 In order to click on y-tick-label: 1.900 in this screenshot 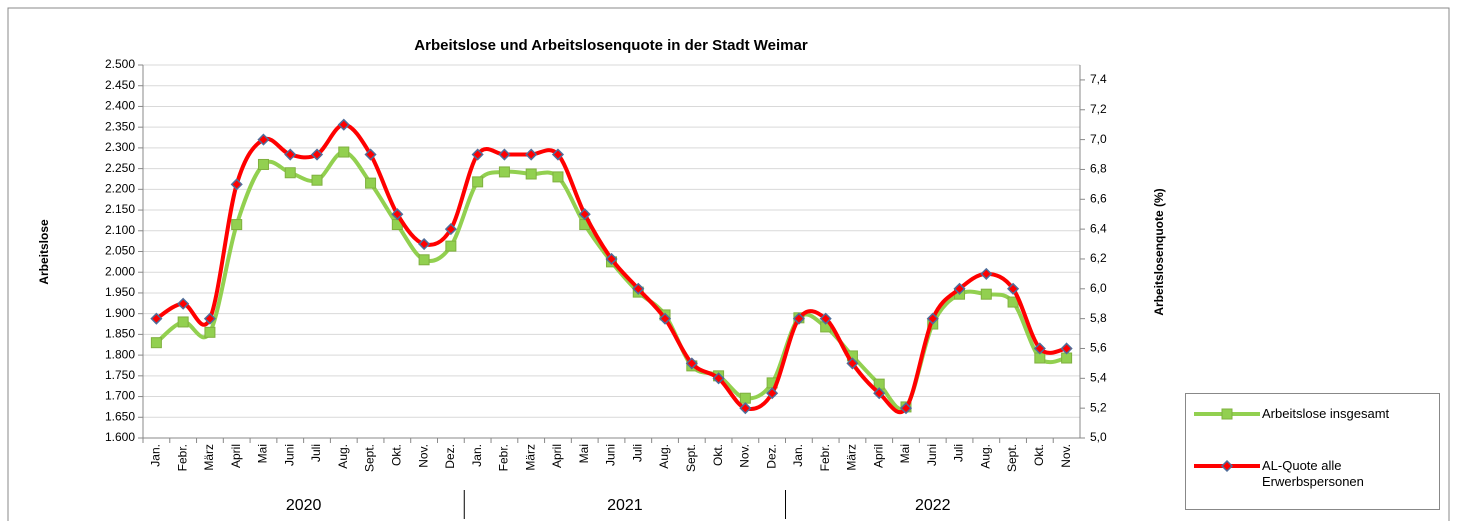, I will do `click(120, 313)`.